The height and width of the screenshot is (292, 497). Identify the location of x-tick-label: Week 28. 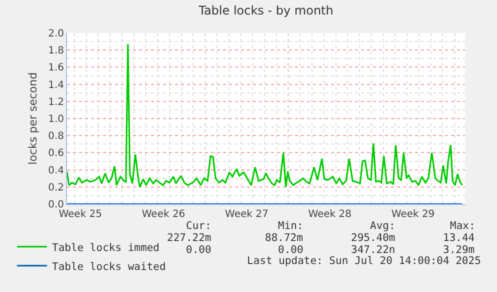
(330, 214).